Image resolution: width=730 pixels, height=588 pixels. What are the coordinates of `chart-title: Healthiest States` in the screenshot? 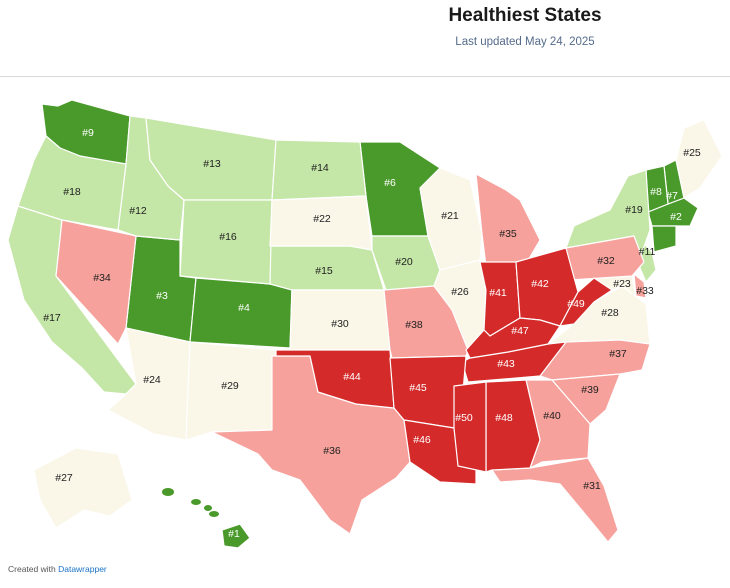 It's located at (525, 15).